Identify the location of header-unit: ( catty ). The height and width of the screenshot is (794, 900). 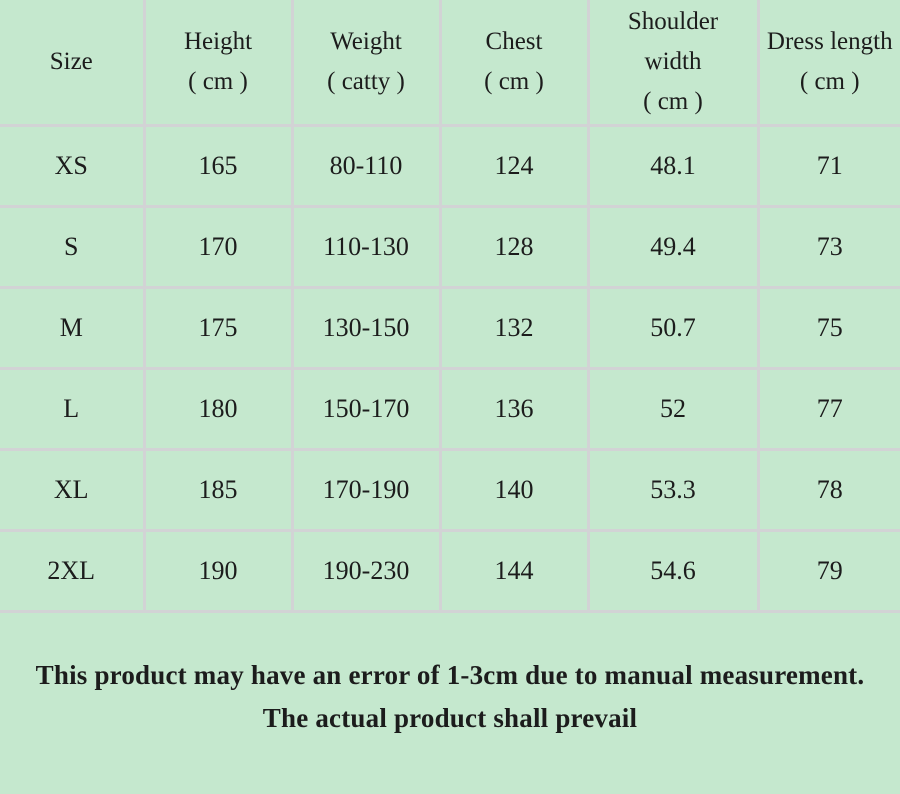
(366, 81).